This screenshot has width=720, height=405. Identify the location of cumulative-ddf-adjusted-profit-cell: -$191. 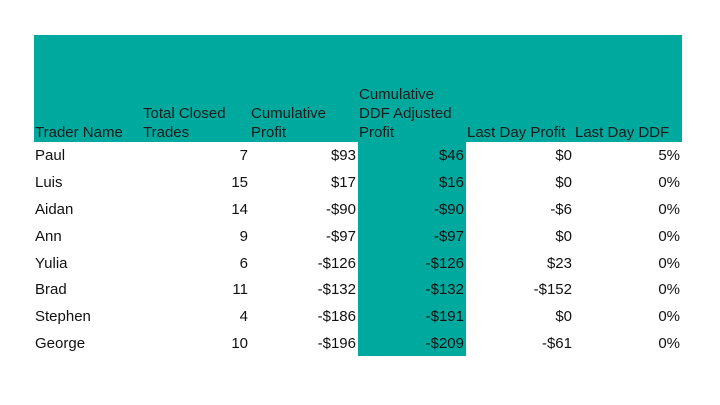
(444, 317).